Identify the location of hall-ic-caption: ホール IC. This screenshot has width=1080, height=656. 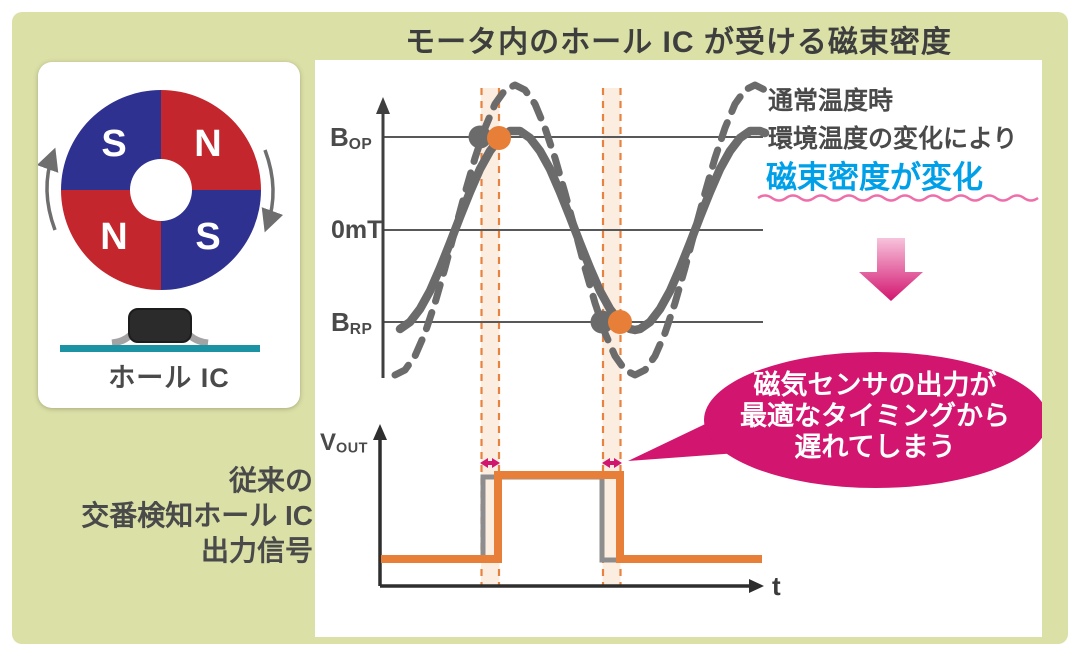
(169, 378).